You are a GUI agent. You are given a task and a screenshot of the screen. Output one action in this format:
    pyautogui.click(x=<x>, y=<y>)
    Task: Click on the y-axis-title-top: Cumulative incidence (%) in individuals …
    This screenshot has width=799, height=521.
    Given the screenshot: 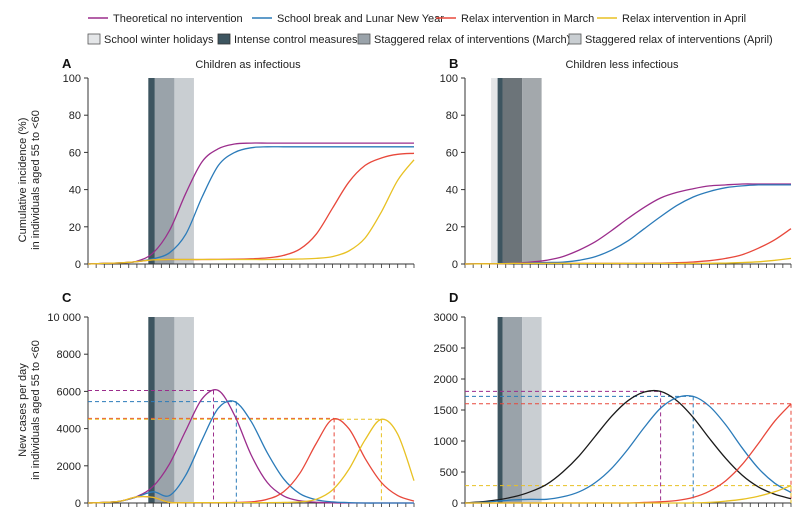 What is the action you would take?
    pyautogui.click(x=29, y=180)
    